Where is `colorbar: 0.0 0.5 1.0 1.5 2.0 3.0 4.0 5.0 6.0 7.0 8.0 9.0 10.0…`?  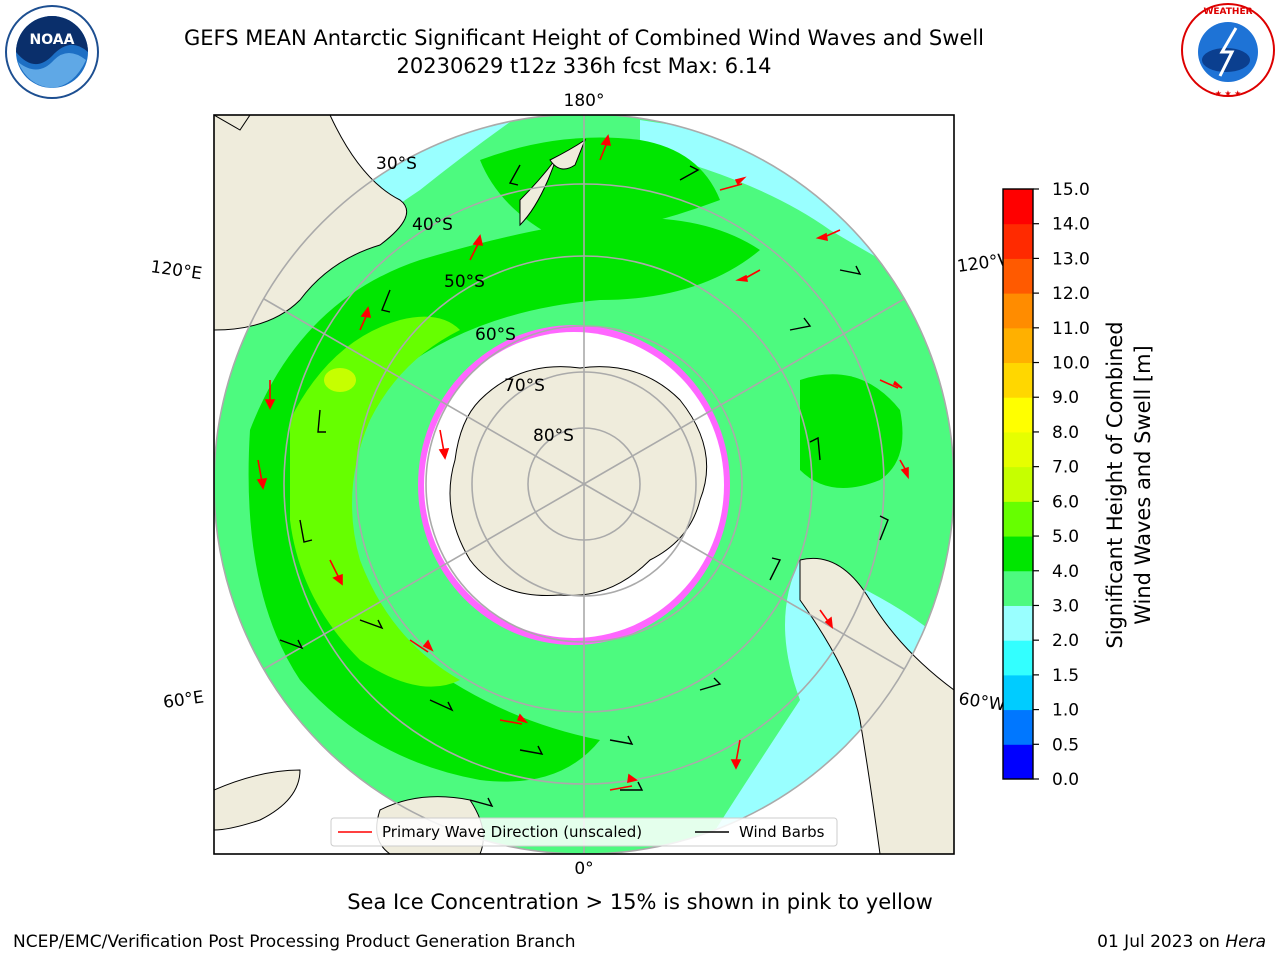 colorbar: 0.0 0.5 1.0 1.5 2.0 3.0 4.0 5.0 6.0 7.0 8.0 9.0 10.0… is located at coordinates (1046, 485).